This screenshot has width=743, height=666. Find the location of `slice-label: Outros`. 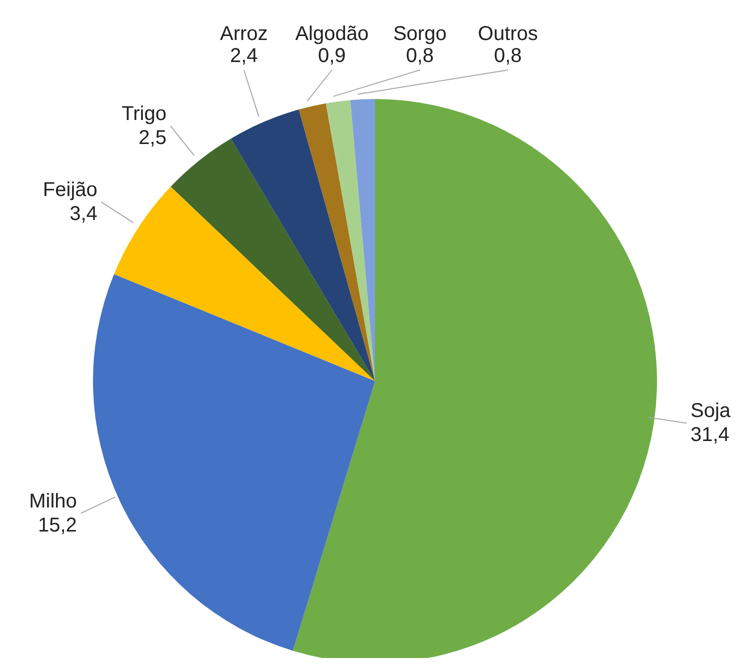

slice-label: Outros is located at coordinates (508, 34).